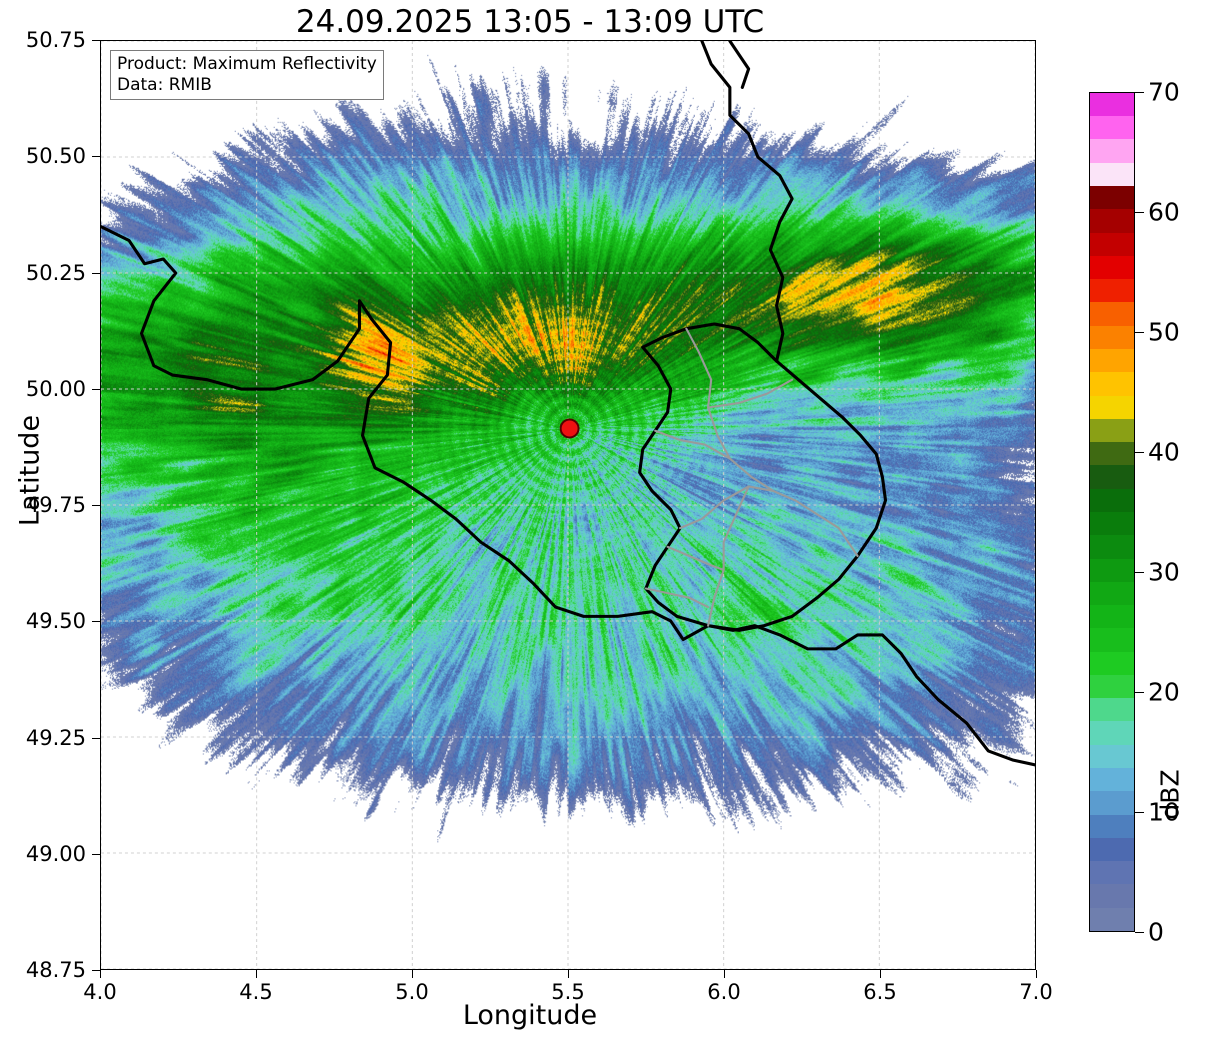 This screenshot has width=1219, height=1040. I want to click on radar-site-dot, so click(569, 428).